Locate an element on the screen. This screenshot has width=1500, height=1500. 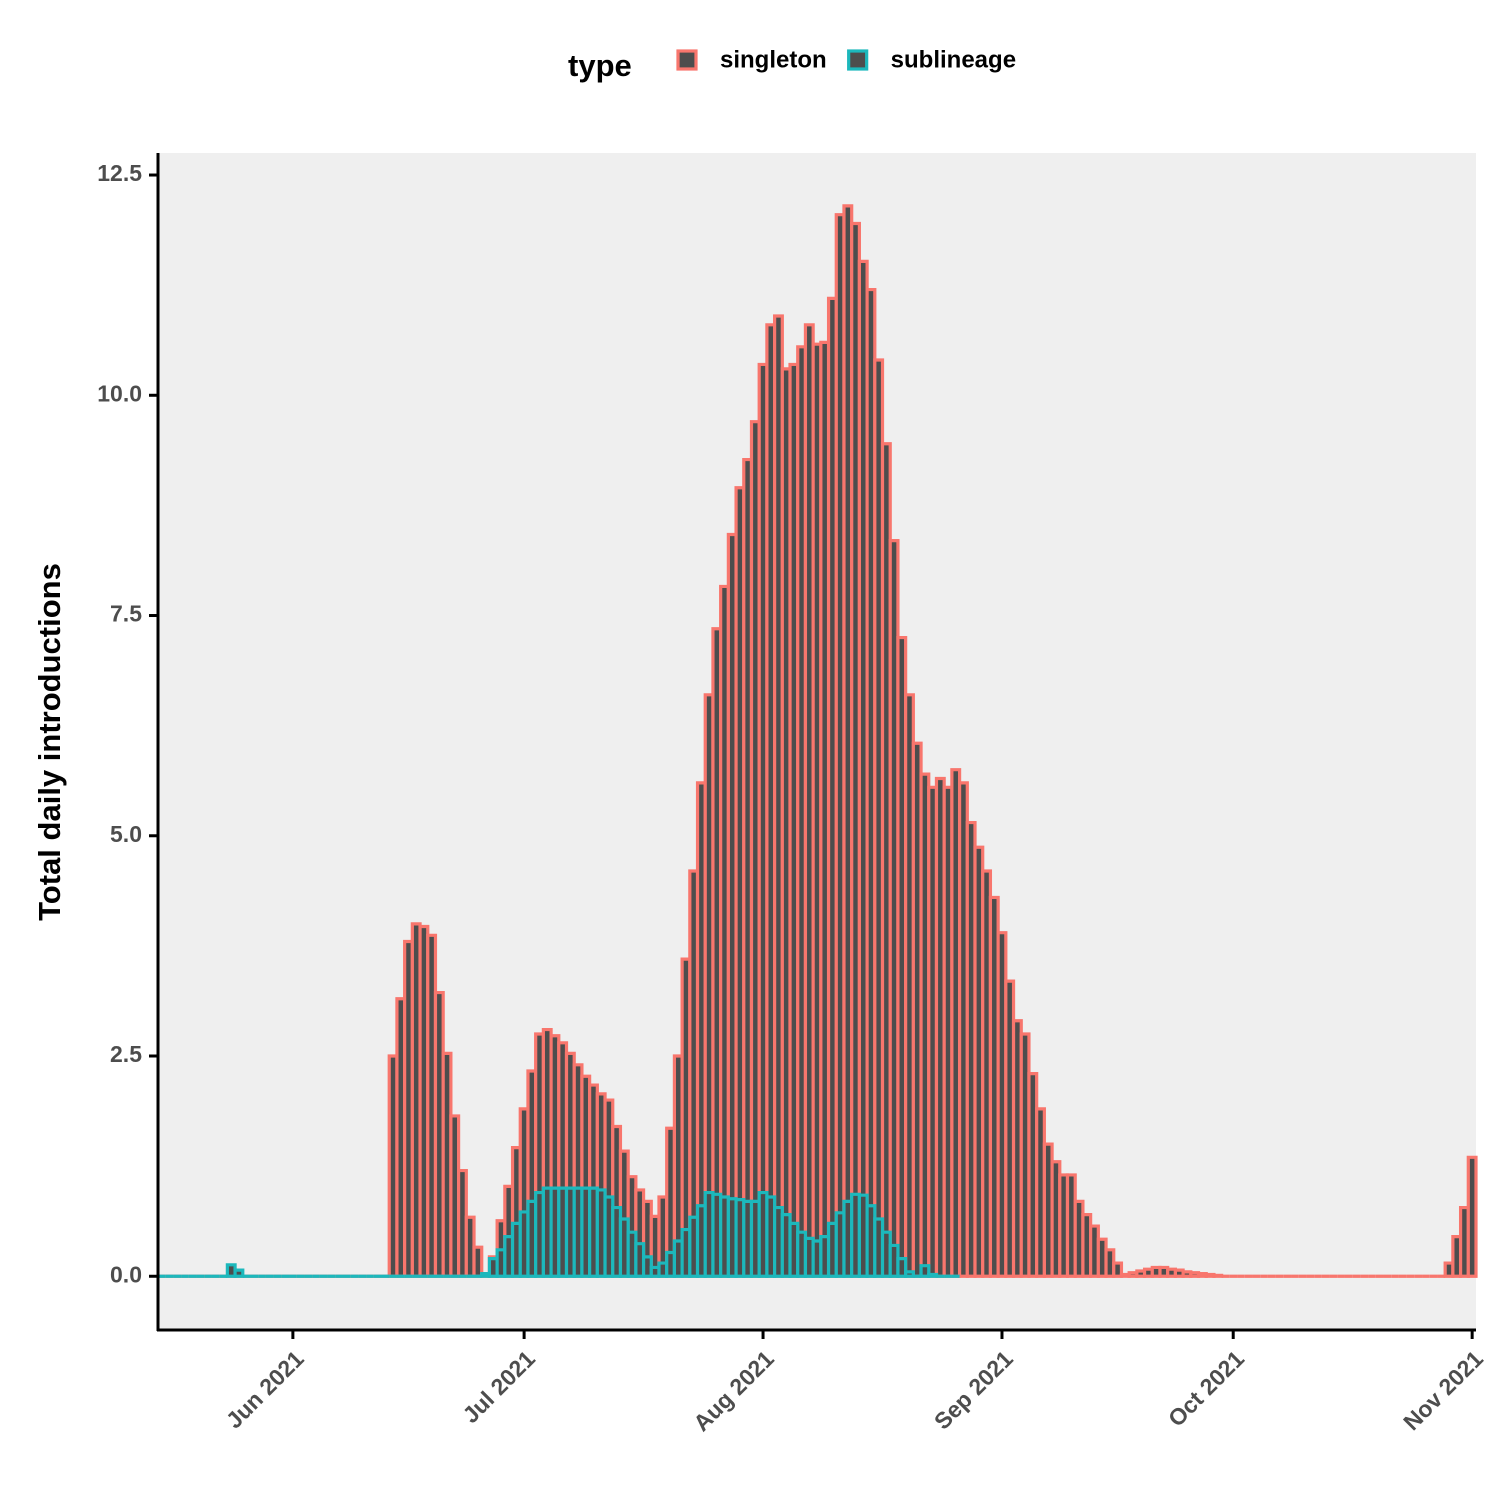
x-tick-label: Sep 2021 is located at coordinates (973, 1389).